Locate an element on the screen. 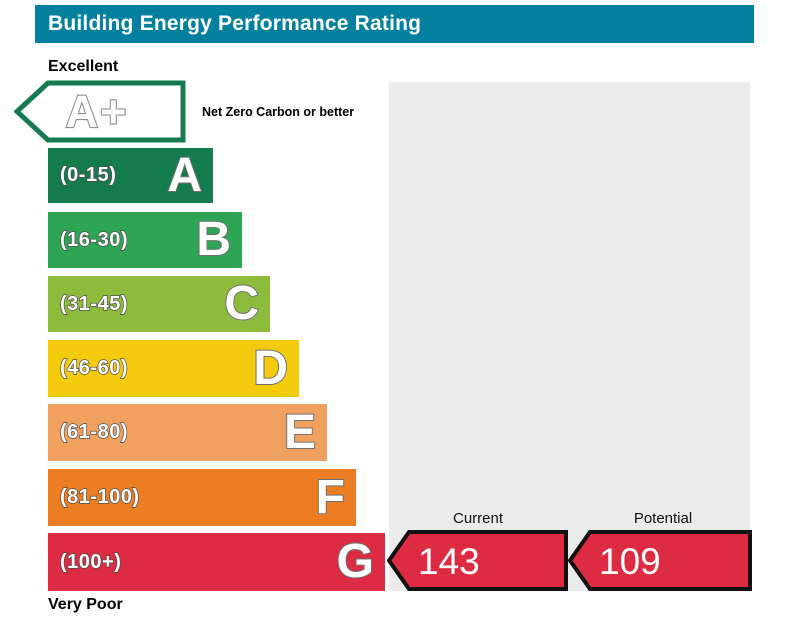  net-zero-label: Net Zero Carbon or better is located at coordinates (278, 112).